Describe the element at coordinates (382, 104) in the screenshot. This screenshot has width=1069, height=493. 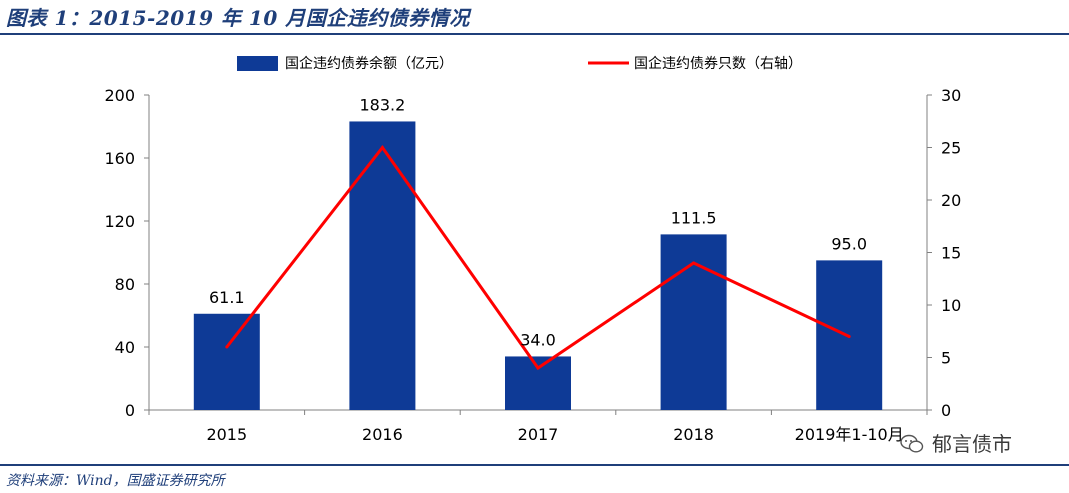
I see `bar-value-label: 183.2` at that location.